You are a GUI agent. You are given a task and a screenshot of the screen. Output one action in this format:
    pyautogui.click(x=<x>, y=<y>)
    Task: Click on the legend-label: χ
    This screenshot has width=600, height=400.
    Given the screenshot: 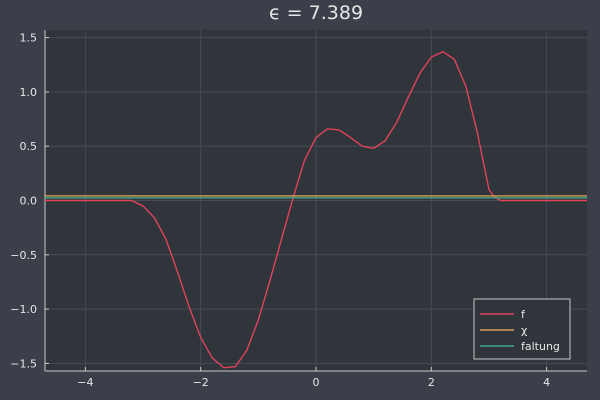 What is the action you would take?
    pyautogui.click(x=524, y=330)
    